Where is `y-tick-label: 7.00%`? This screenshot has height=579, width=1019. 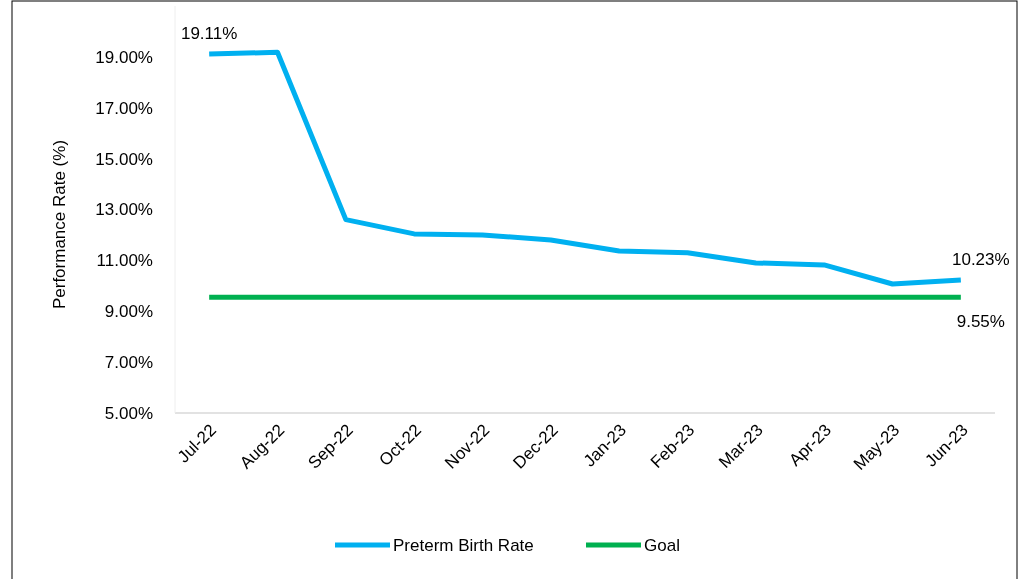
y-tick-label: 7.00% is located at coordinates (128, 363).